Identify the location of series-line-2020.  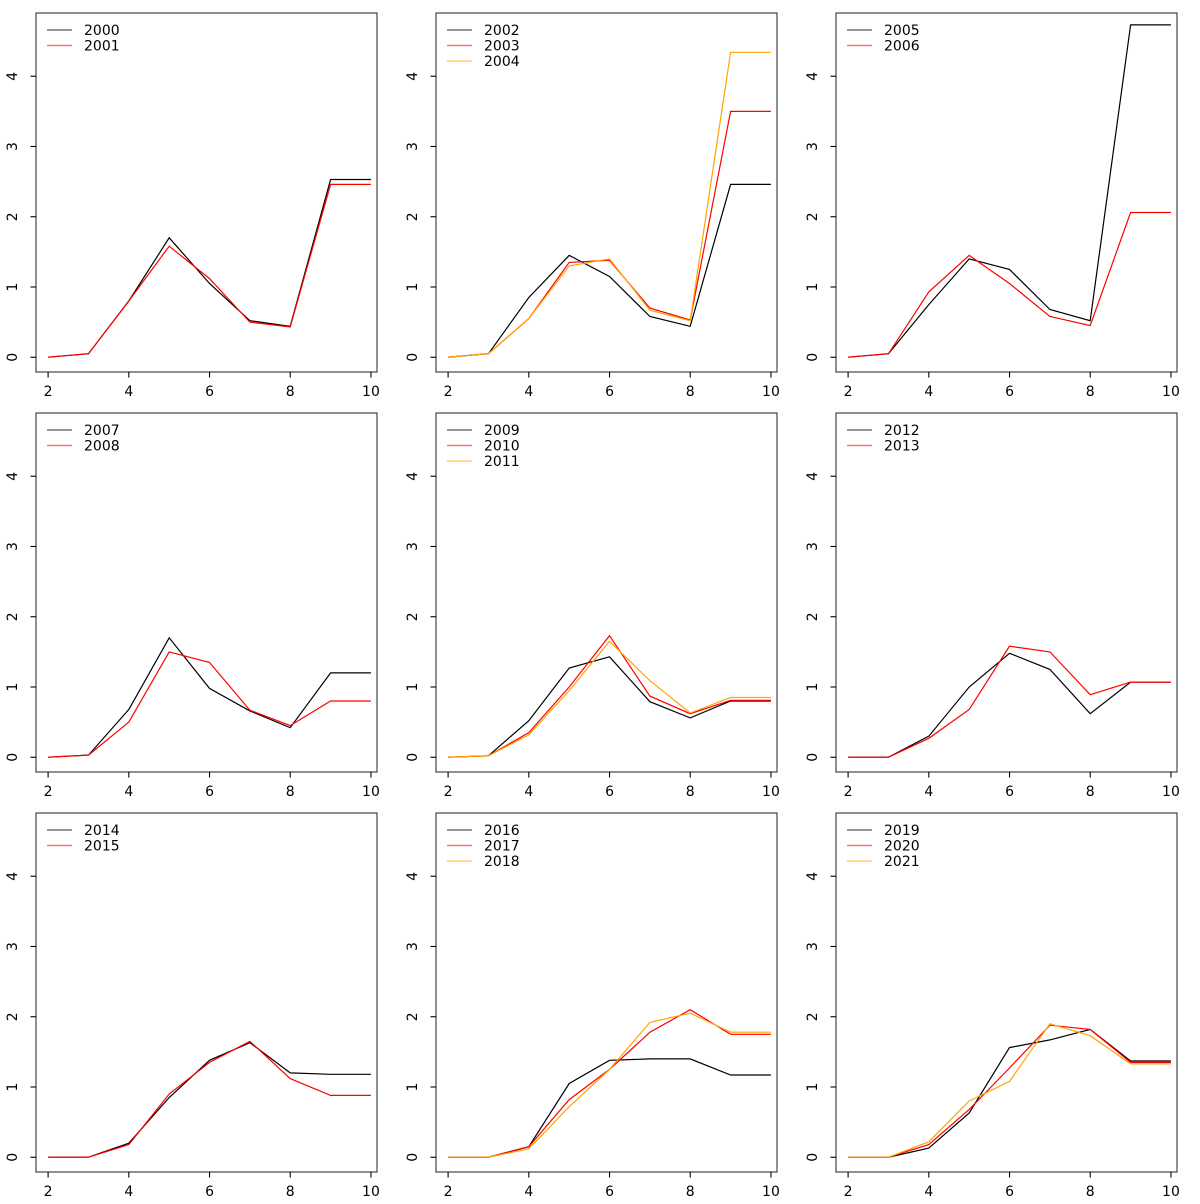
(1009, 1091).